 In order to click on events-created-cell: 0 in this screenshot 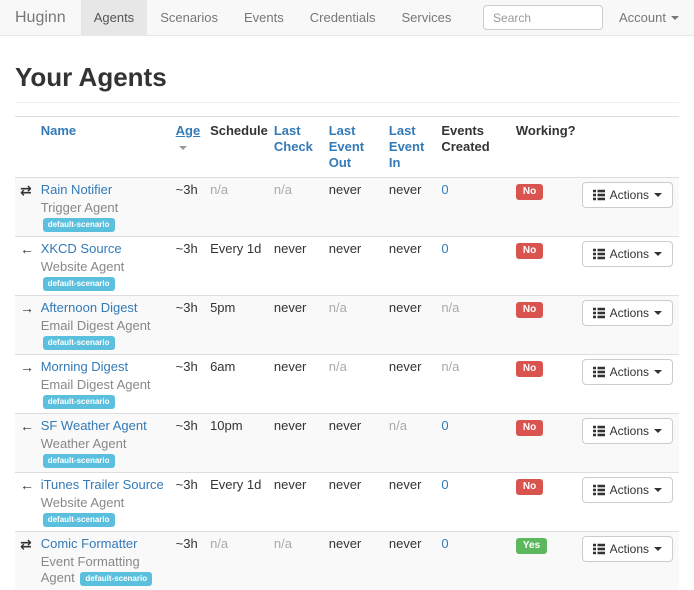, I will do `click(478, 266)`.